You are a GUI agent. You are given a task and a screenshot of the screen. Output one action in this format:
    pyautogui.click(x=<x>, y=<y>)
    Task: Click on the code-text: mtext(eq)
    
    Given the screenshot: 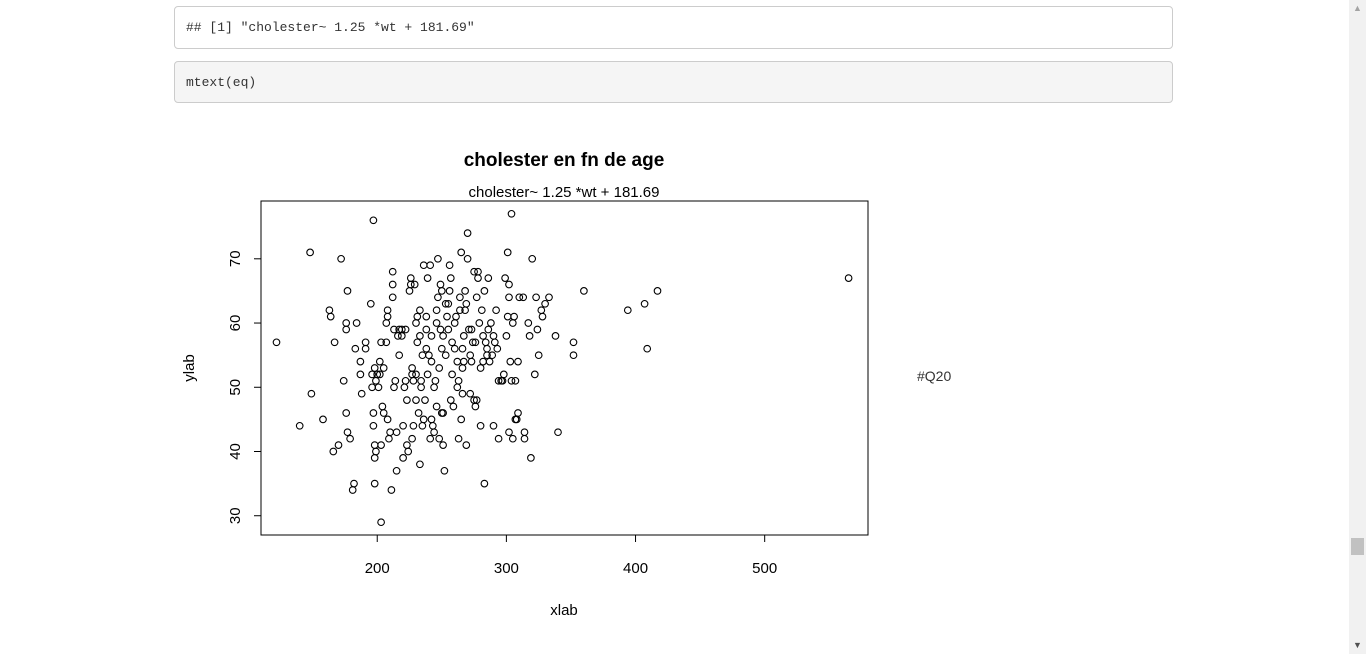 What is the action you would take?
    pyautogui.click(x=221, y=82)
    